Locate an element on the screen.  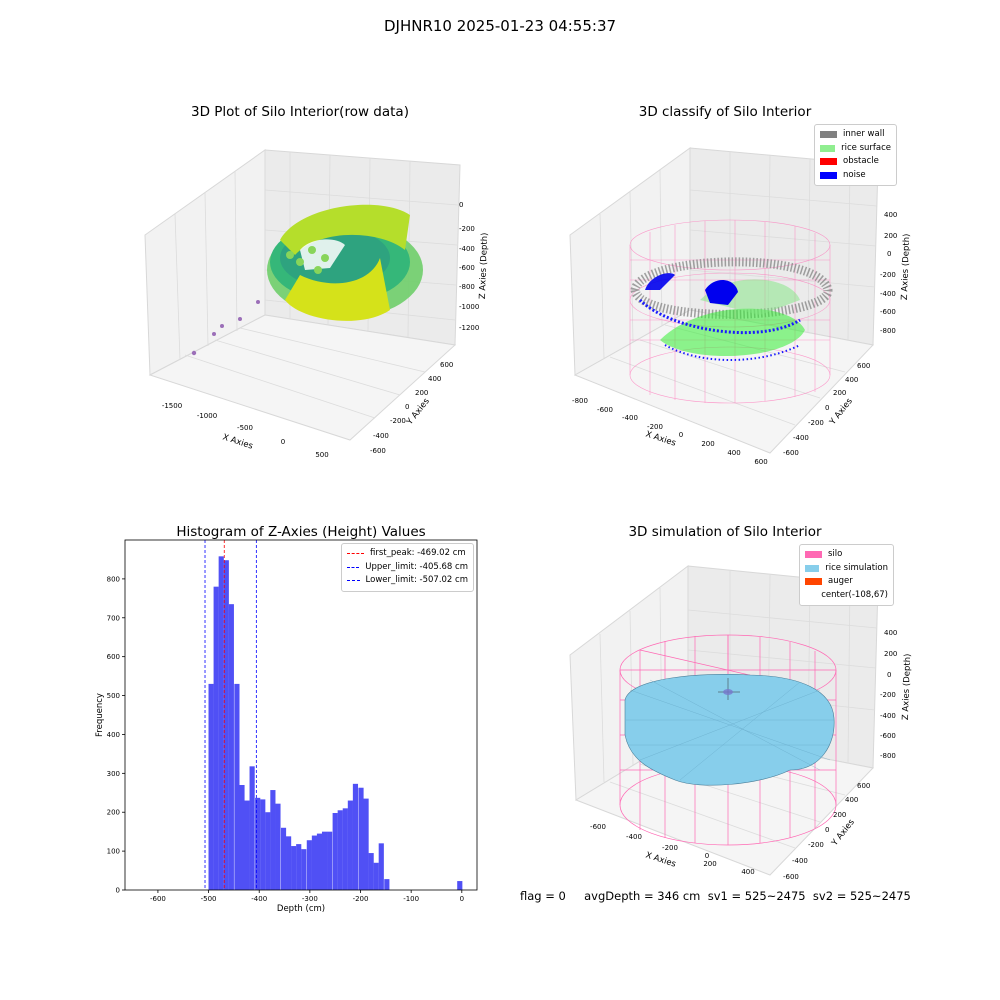
z-tick-label: 0 is located at coordinates (461, 205).